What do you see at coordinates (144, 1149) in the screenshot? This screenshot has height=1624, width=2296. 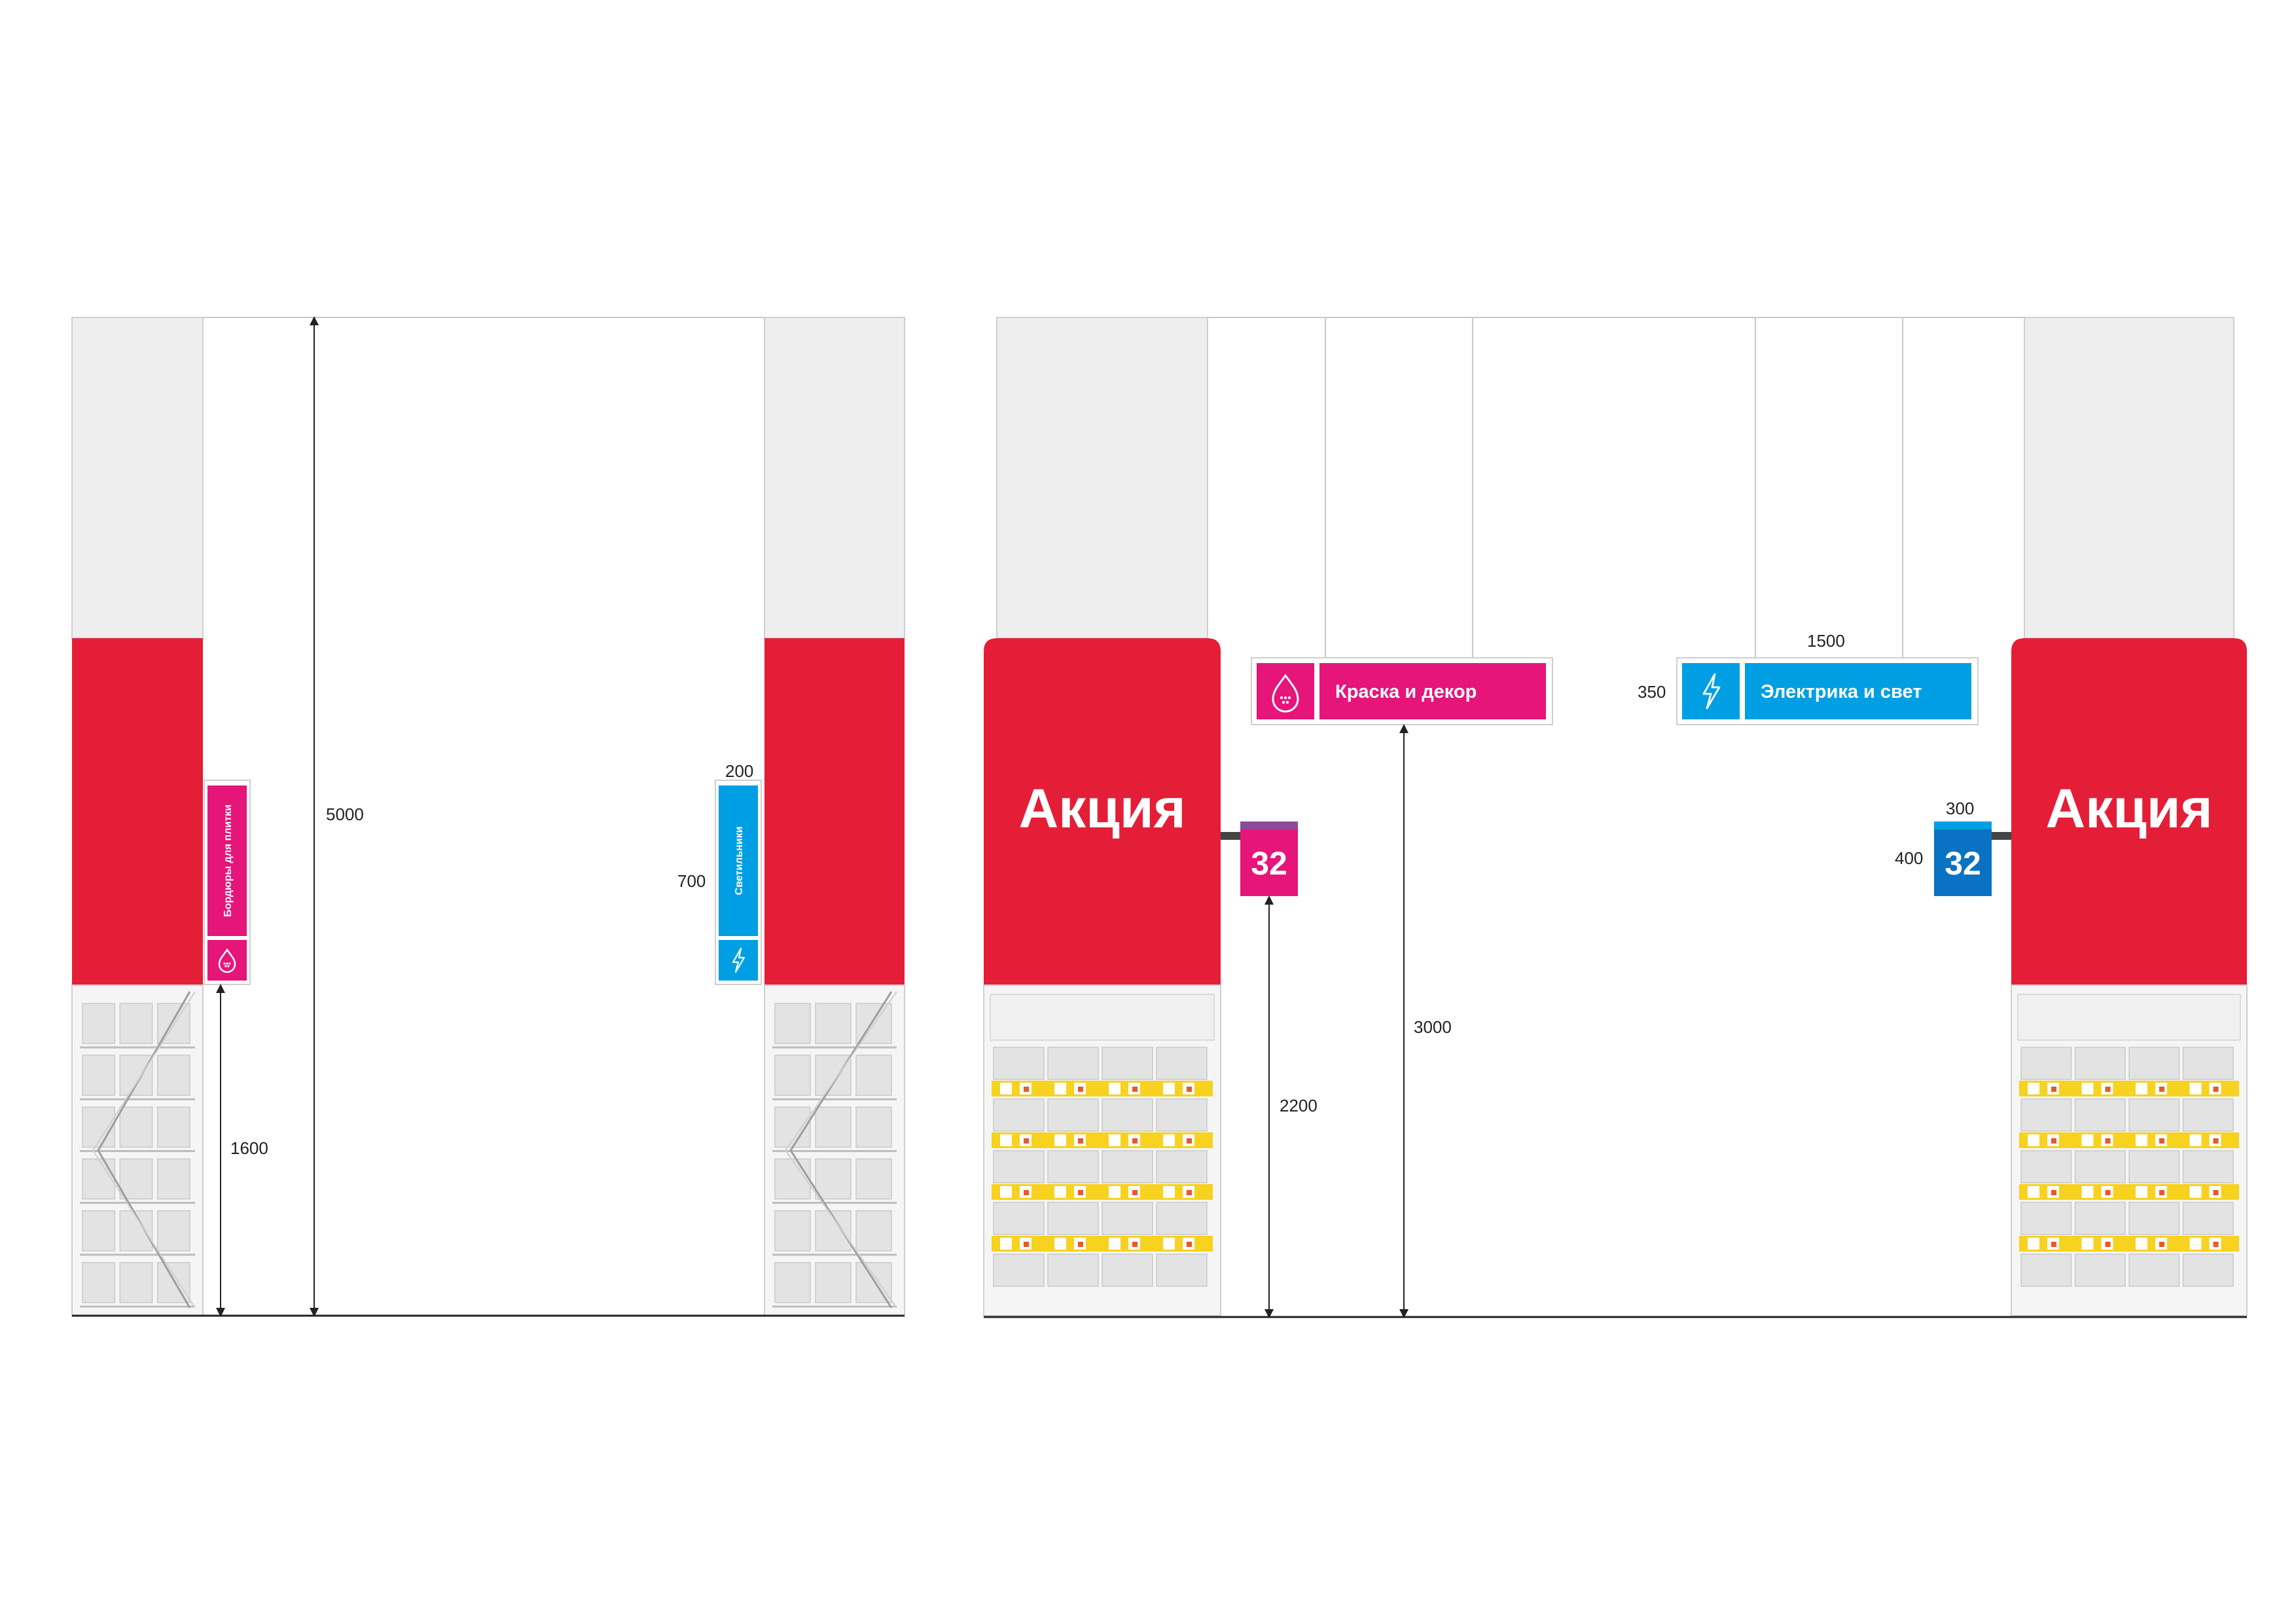 I see `ladder-rail` at bounding box center [144, 1149].